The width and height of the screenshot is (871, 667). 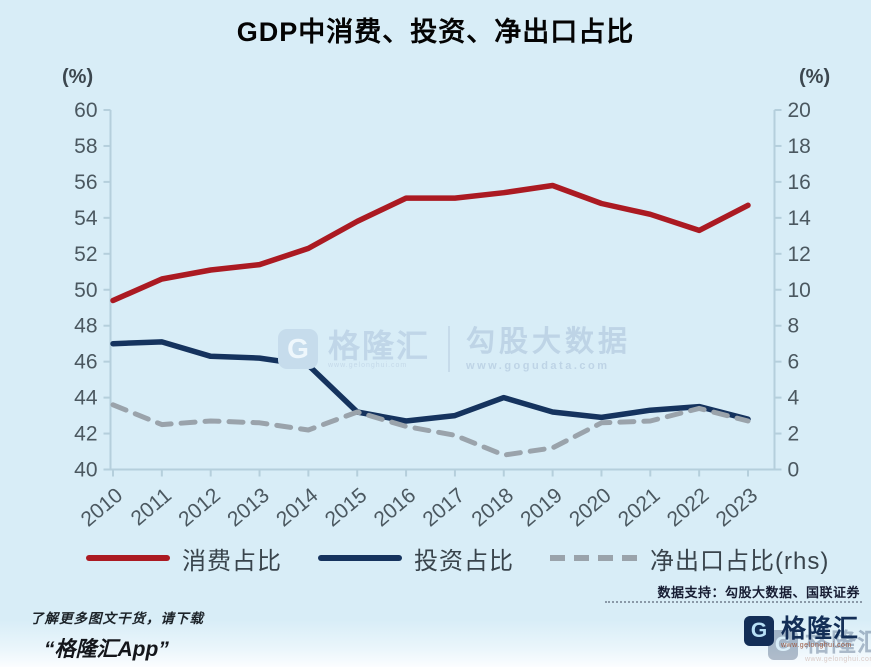 I want to click on left-axis-unit-label: (%), so click(x=78, y=77).